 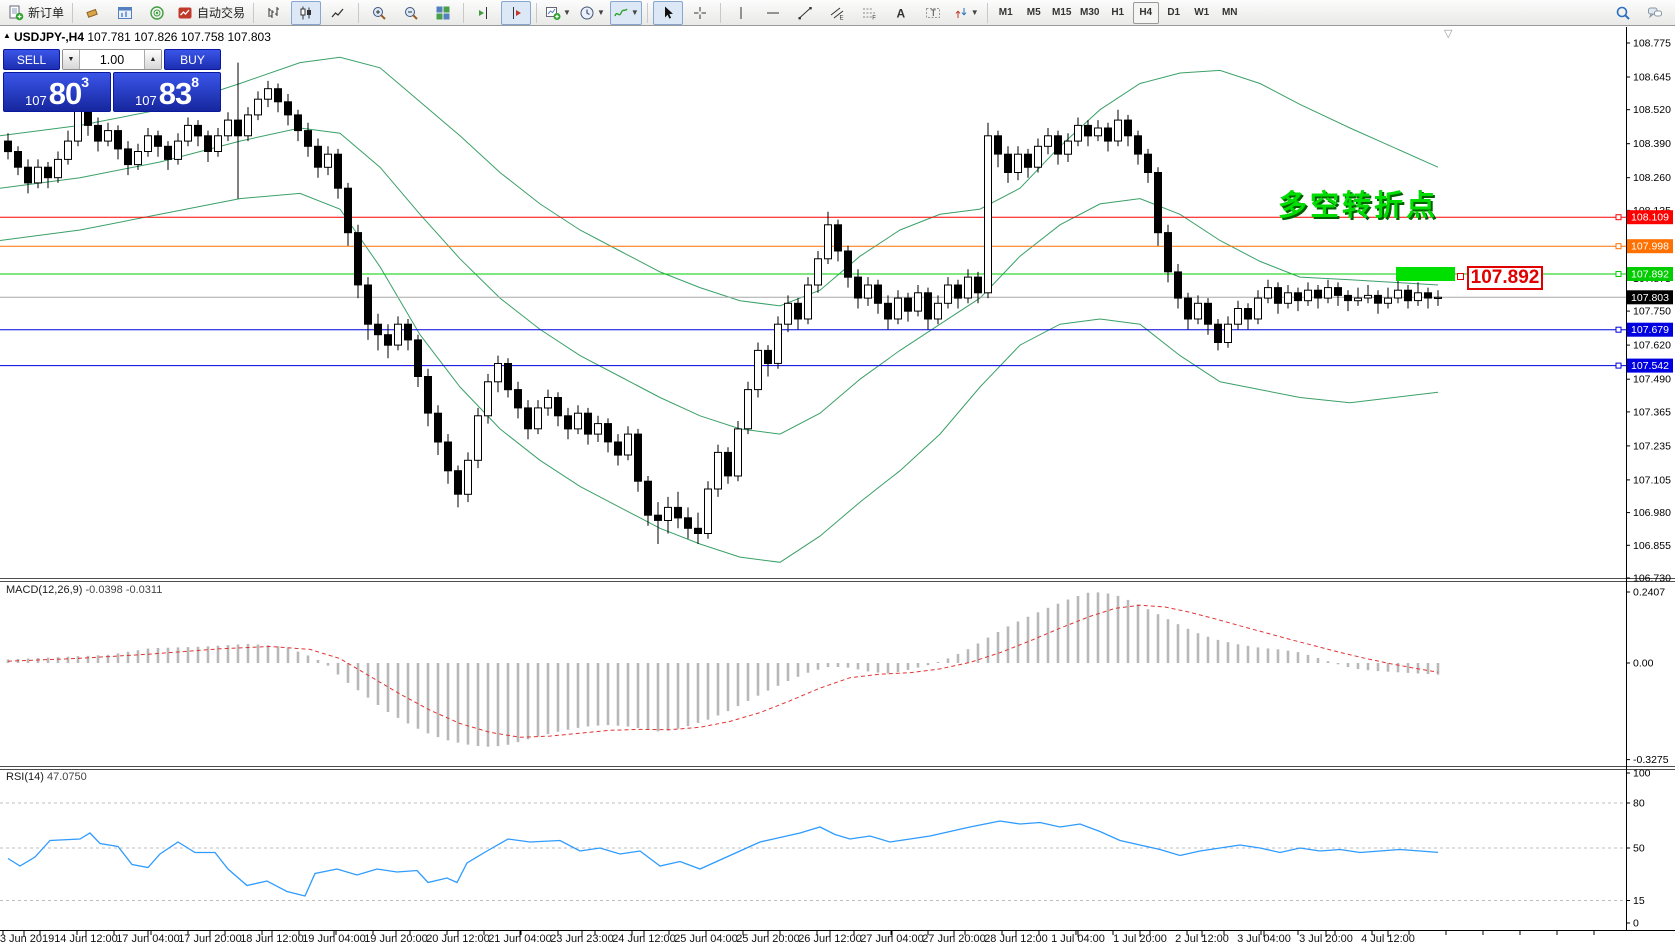 What do you see at coordinates (901, 13) in the screenshot?
I see `text-button: A` at bounding box center [901, 13].